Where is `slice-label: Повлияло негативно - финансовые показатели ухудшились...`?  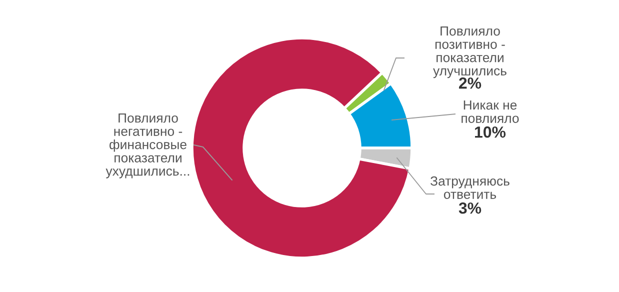 slice-label: Повлияло негативно - финансовые показатели ухудшились... is located at coordinates (148, 145).